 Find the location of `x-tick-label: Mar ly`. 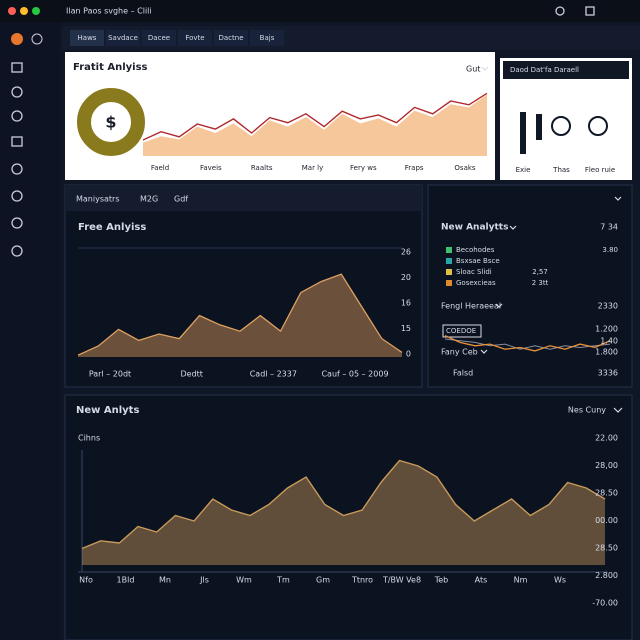

x-tick-label: Mar ly is located at coordinates (313, 168).